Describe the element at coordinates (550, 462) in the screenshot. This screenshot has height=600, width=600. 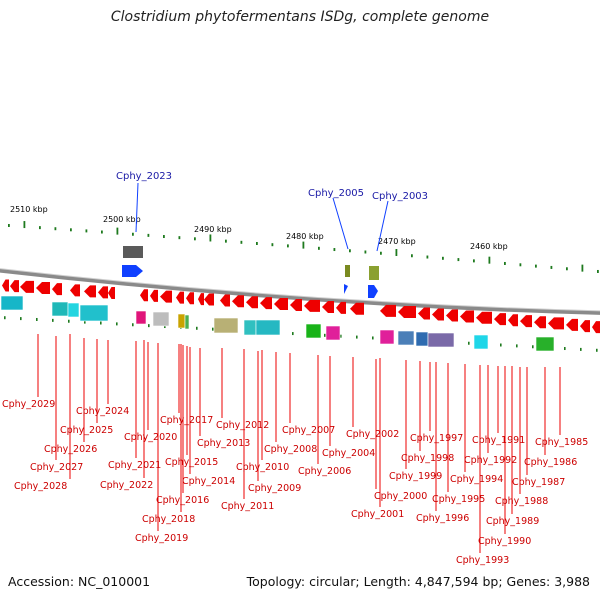
I see `gene-label: Cphy_1986` at that location.